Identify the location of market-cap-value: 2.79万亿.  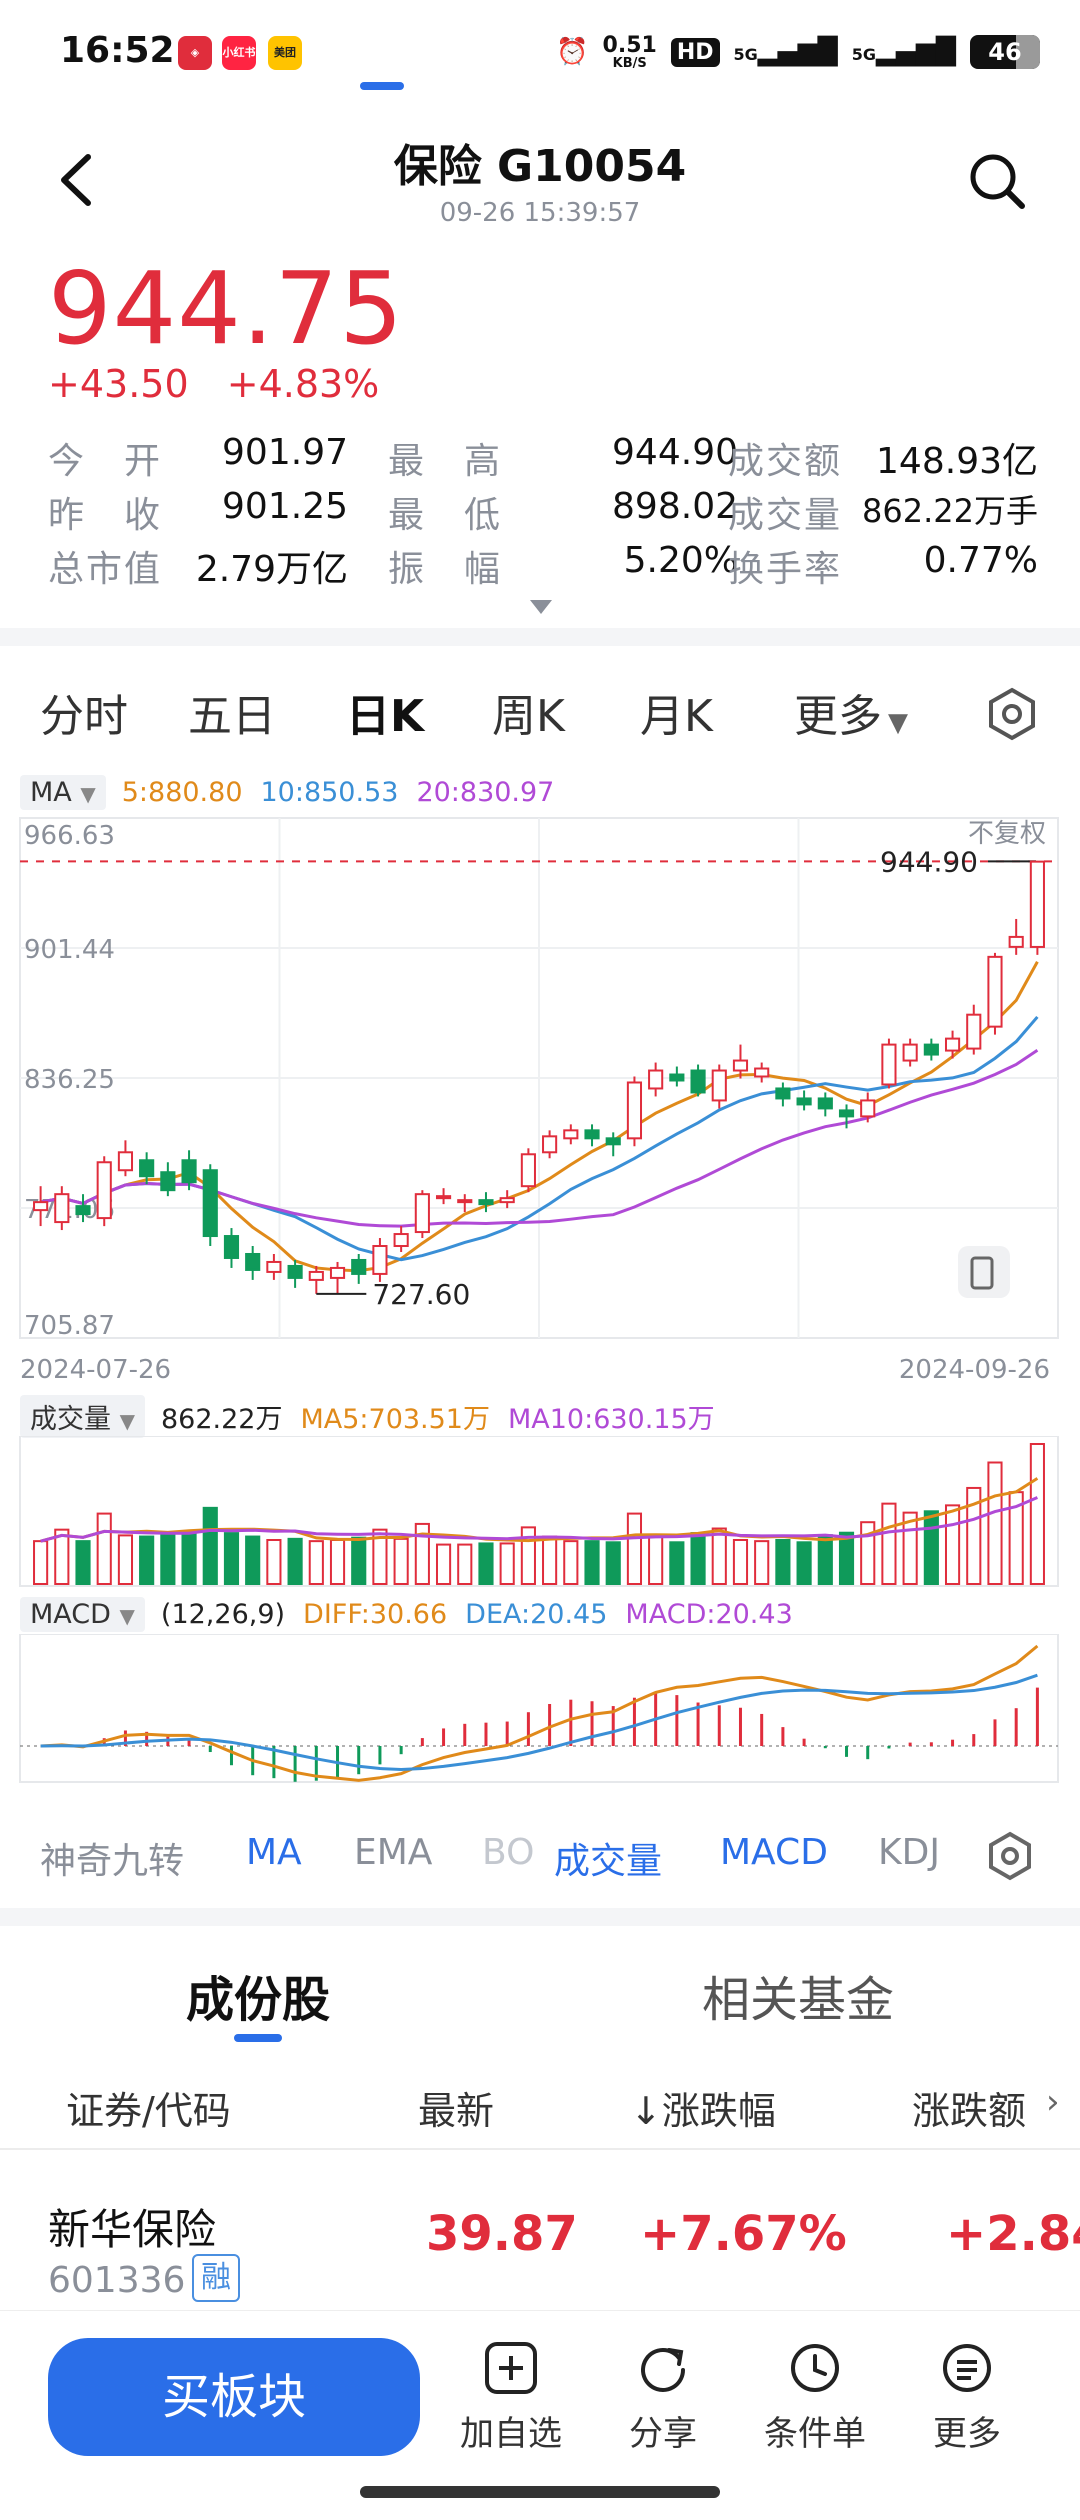
(271, 569).